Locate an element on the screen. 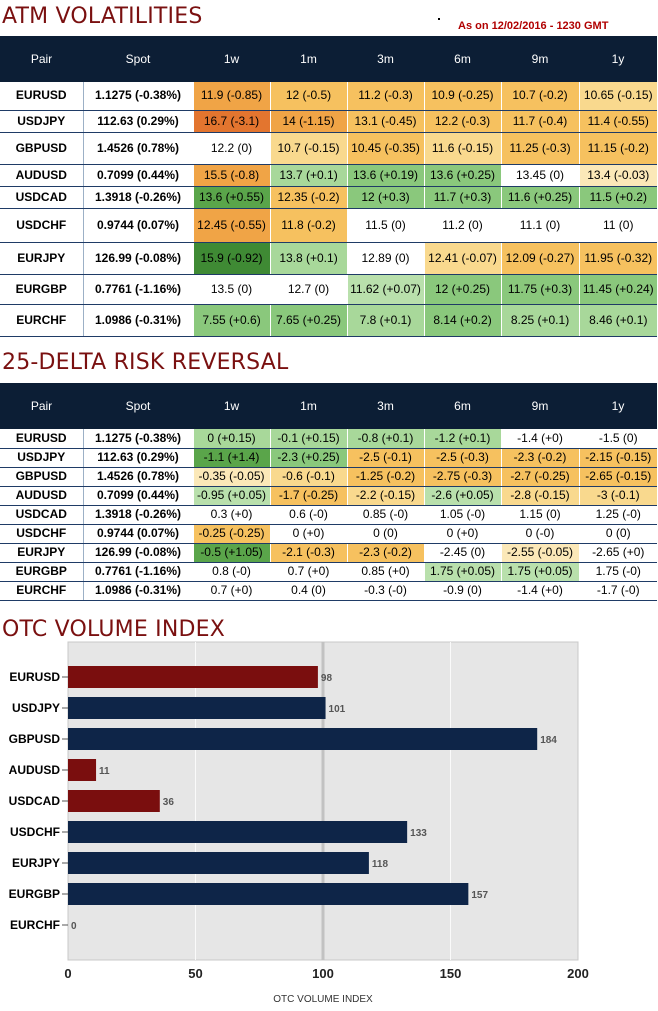 The height and width of the screenshot is (1011, 658). category-label: EURGBP is located at coordinates (34, 894).